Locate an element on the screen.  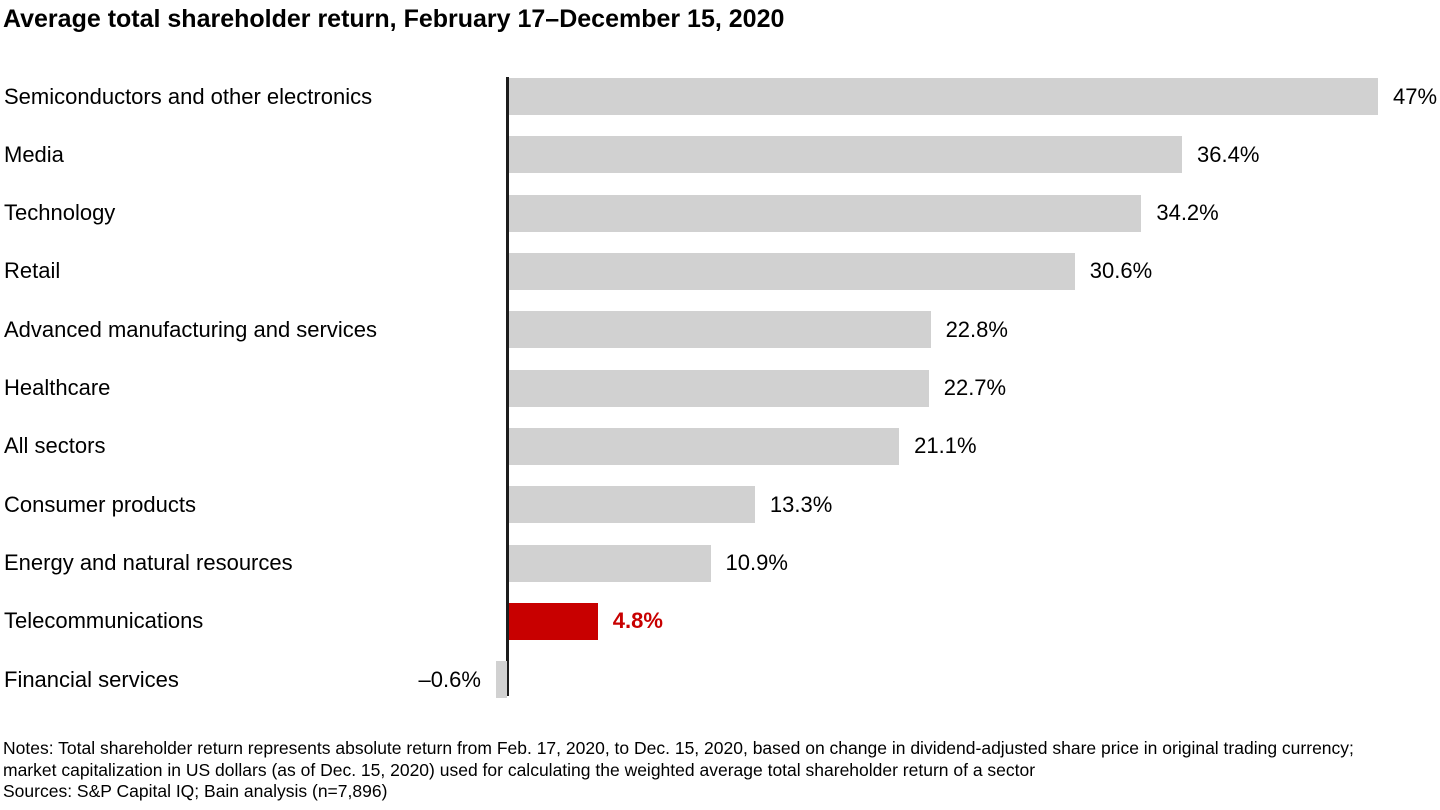
bar-row: Semiconductors and other electronics 47% is located at coordinates (720, 96).